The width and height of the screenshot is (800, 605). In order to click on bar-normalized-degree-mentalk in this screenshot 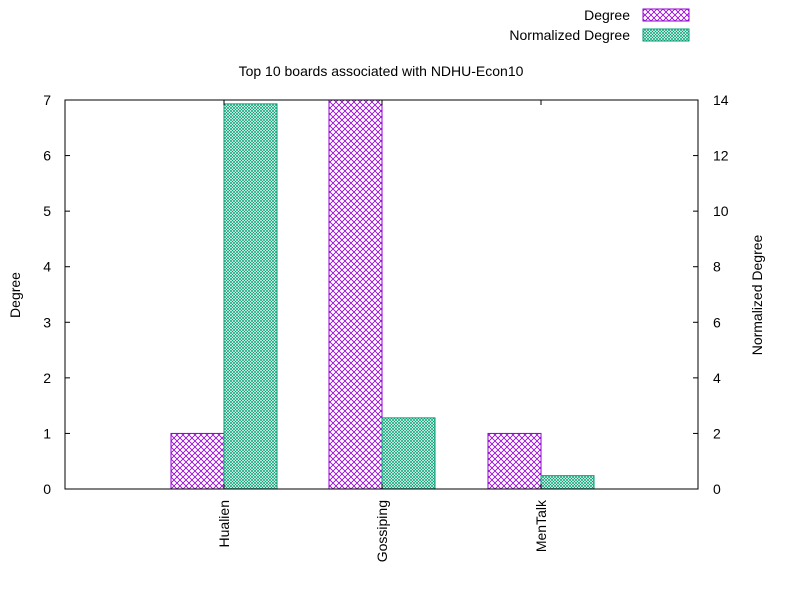, I will do `click(567, 482)`.